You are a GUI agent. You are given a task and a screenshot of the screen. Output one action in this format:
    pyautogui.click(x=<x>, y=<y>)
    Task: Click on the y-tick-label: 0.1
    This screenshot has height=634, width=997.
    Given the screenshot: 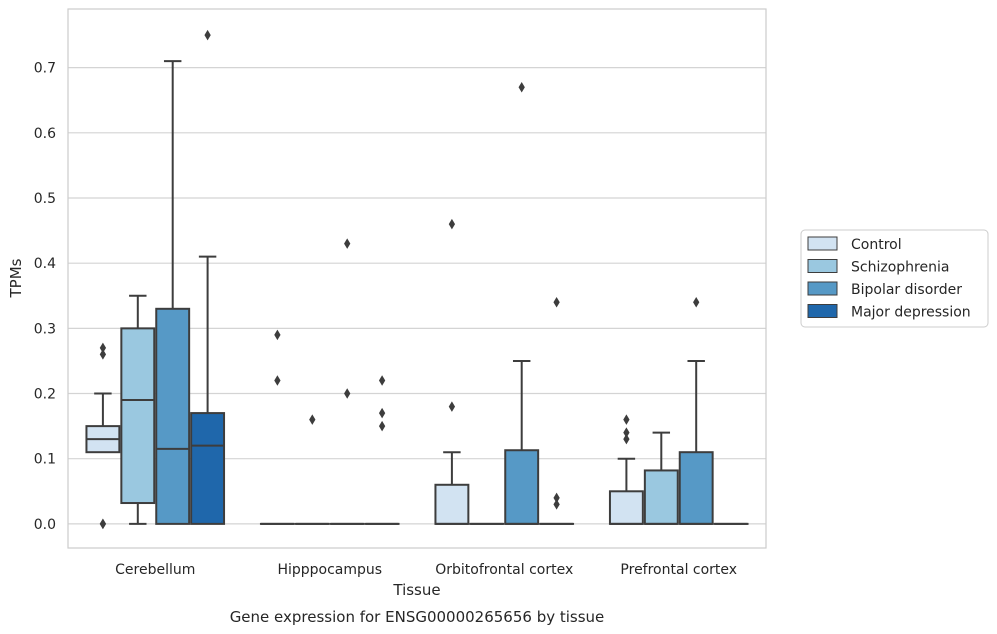 What is the action you would take?
    pyautogui.click(x=45, y=460)
    